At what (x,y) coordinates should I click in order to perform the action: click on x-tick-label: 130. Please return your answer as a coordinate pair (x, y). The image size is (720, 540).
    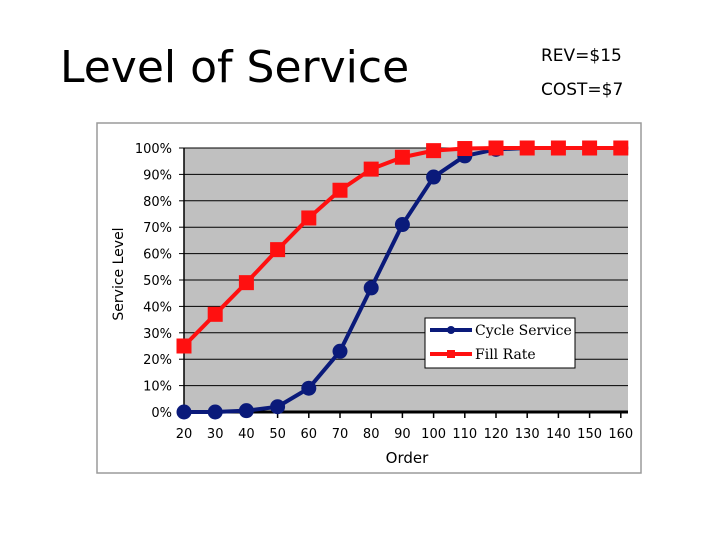
    Looking at the image, I should click on (527, 434).